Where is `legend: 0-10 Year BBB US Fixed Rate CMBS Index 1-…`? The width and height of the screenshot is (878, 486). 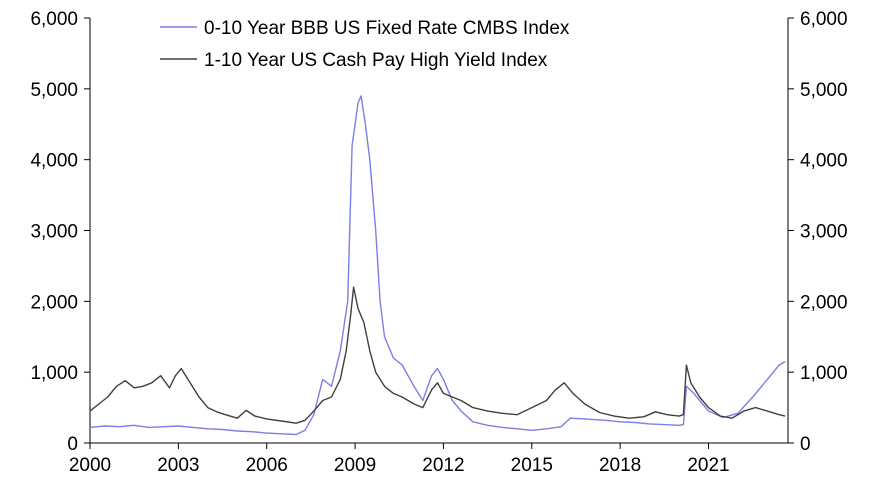
legend: 0-10 Year BBB US Fixed Rate CMBS Index 1-… is located at coordinates (365, 44).